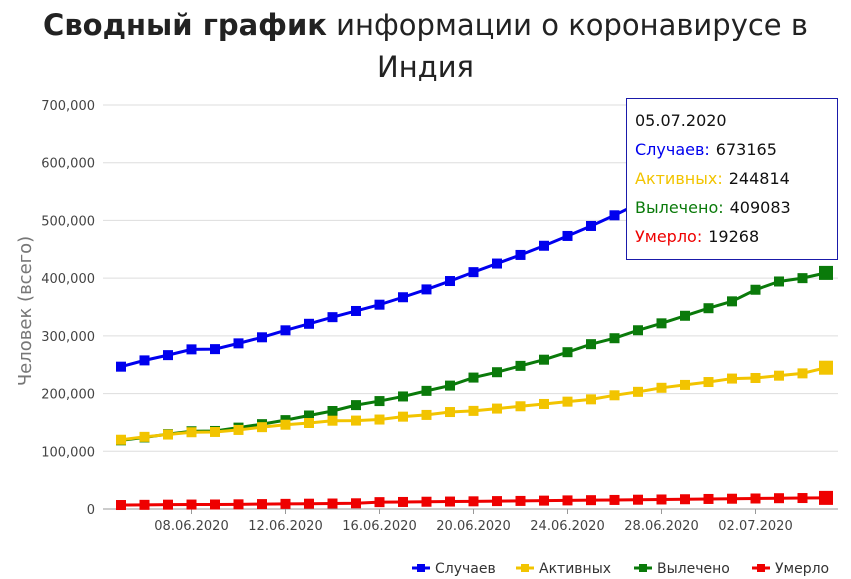 Image resolution: width=851 pixels, height=579 pixels. I want to click on legend-item: Умерло, so click(790, 569).